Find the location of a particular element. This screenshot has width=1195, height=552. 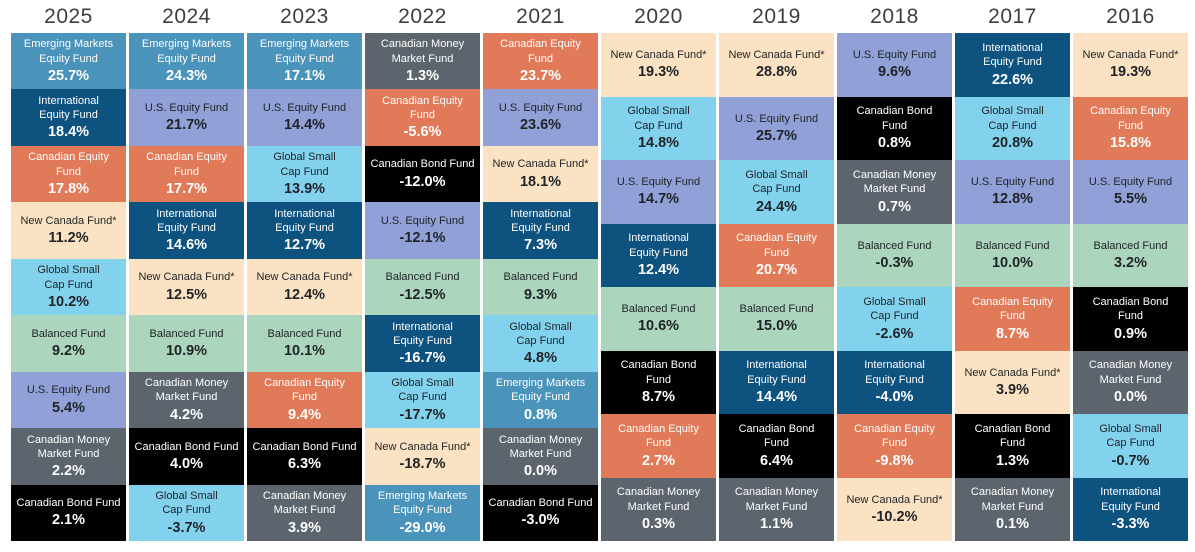

fund-return-value: 3.2% is located at coordinates (1130, 262).